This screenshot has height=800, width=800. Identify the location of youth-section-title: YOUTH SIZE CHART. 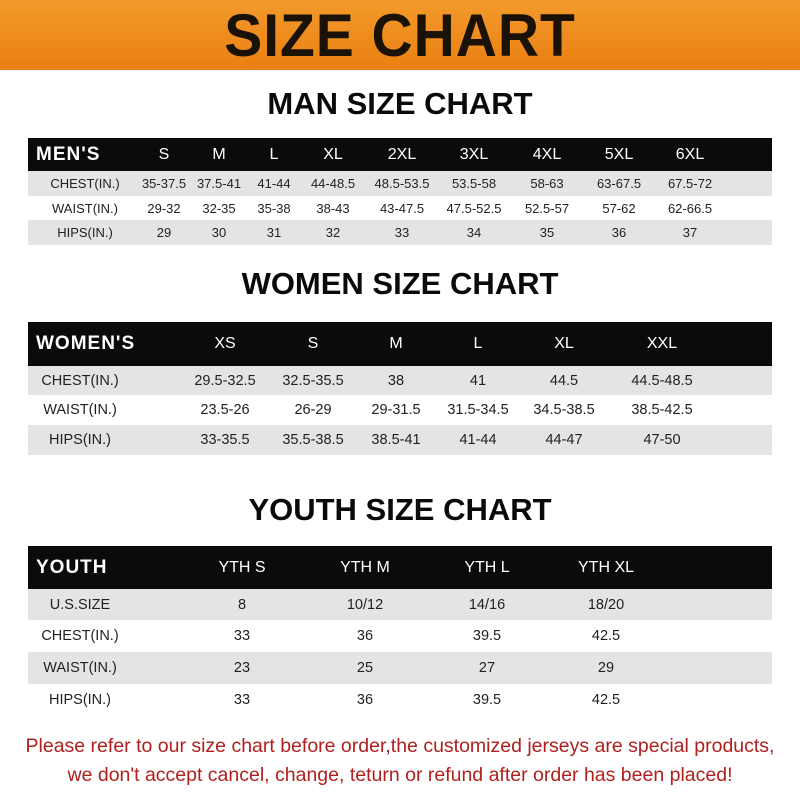
(400, 509).